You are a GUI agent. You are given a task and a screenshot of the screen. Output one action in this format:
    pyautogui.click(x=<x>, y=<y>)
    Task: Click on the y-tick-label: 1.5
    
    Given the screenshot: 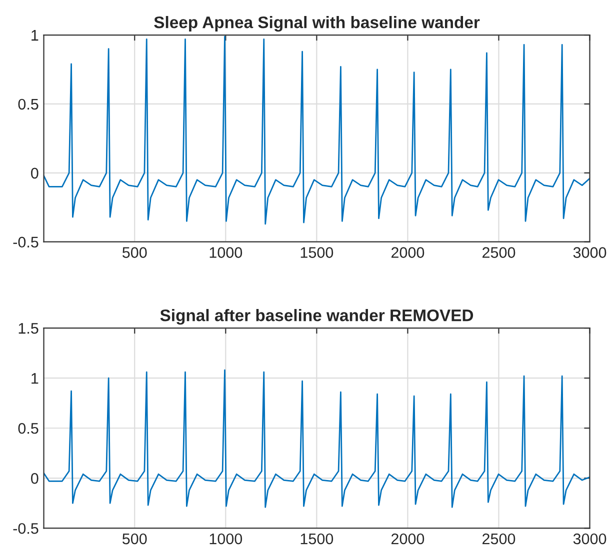 What is the action you would take?
    pyautogui.click(x=28, y=328)
    